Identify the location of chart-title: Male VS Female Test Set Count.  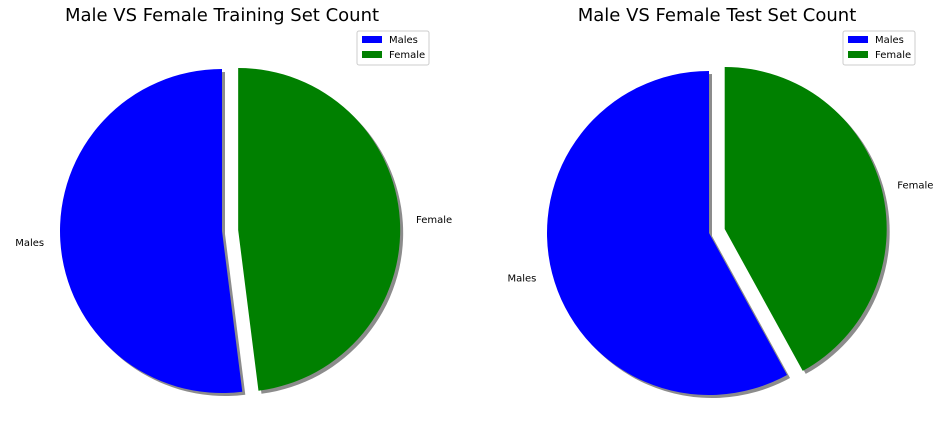
(717, 15).